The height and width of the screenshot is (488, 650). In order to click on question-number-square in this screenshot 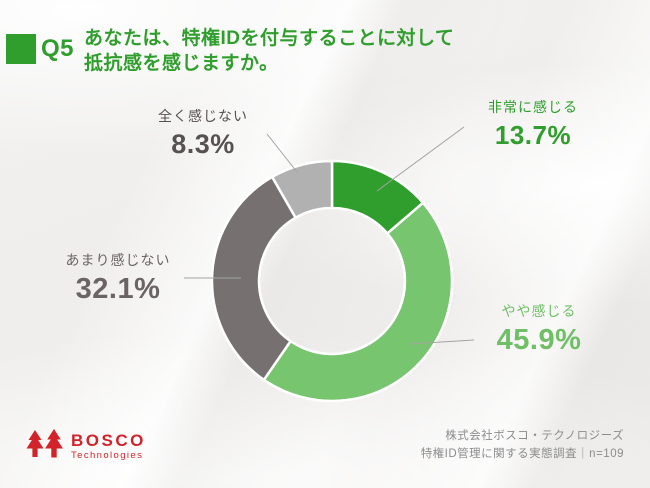, I will do `click(21, 49)`.